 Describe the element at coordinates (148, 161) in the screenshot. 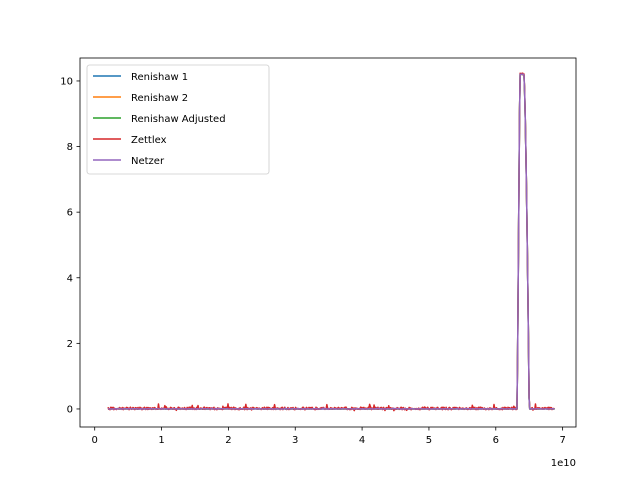

I see `legend-label: Netzer` at that location.